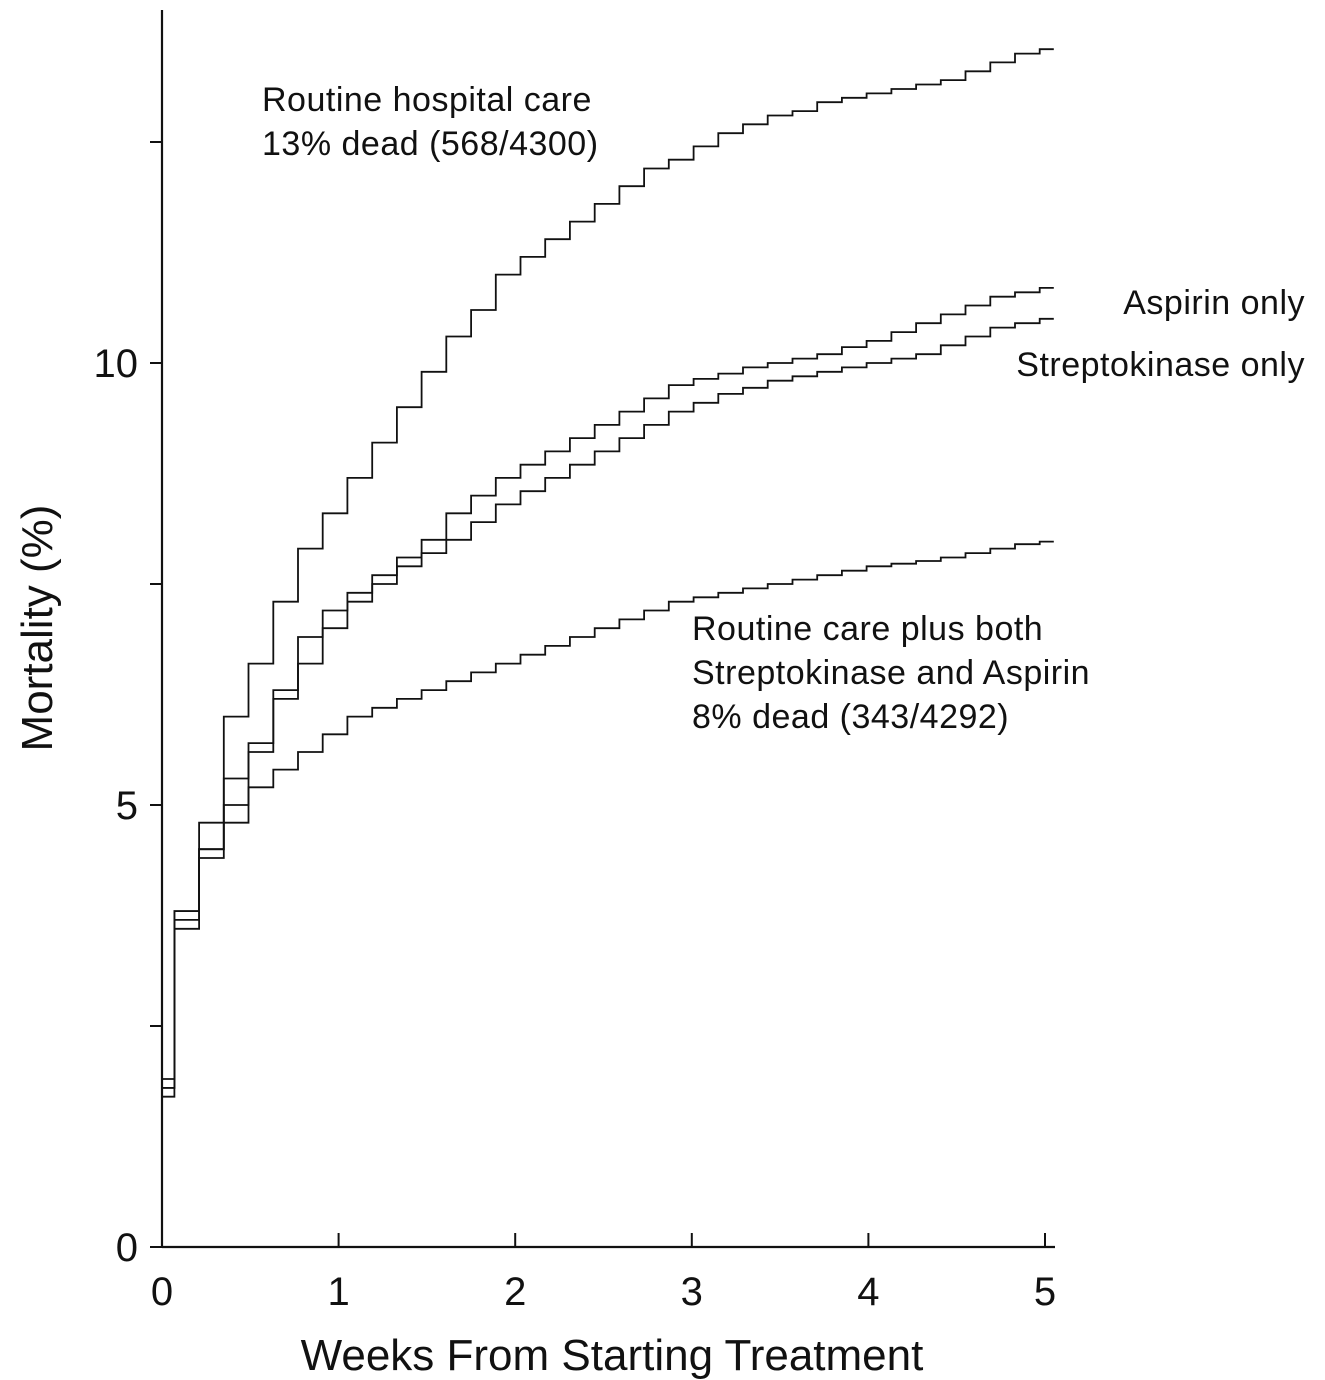 This screenshot has width=1325, height=1380. I want to click on x-axis-title: Weeks From Starting Treatment, so click(612, 1355).